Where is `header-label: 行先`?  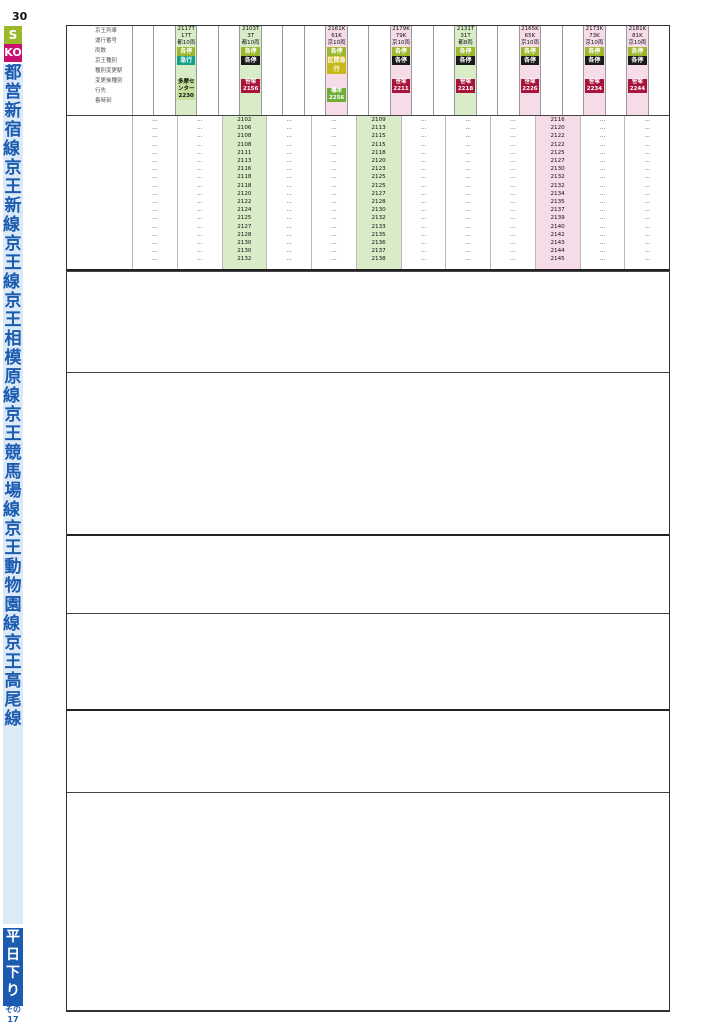
header-label: 行先 is located at coordinates (101, 91).